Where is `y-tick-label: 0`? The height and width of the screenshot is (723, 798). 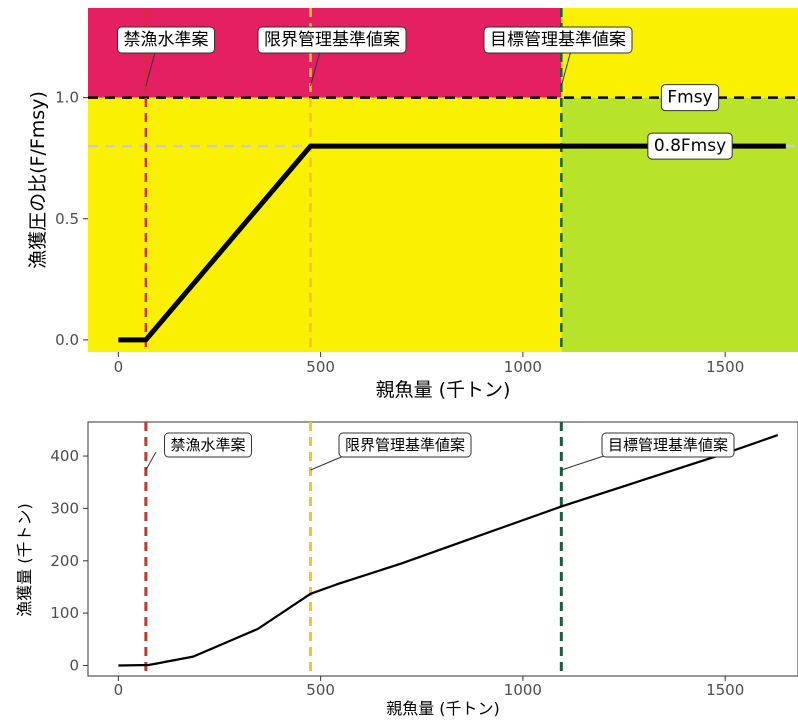 y-tick-label: 0 is located at coordinates (74, 666).